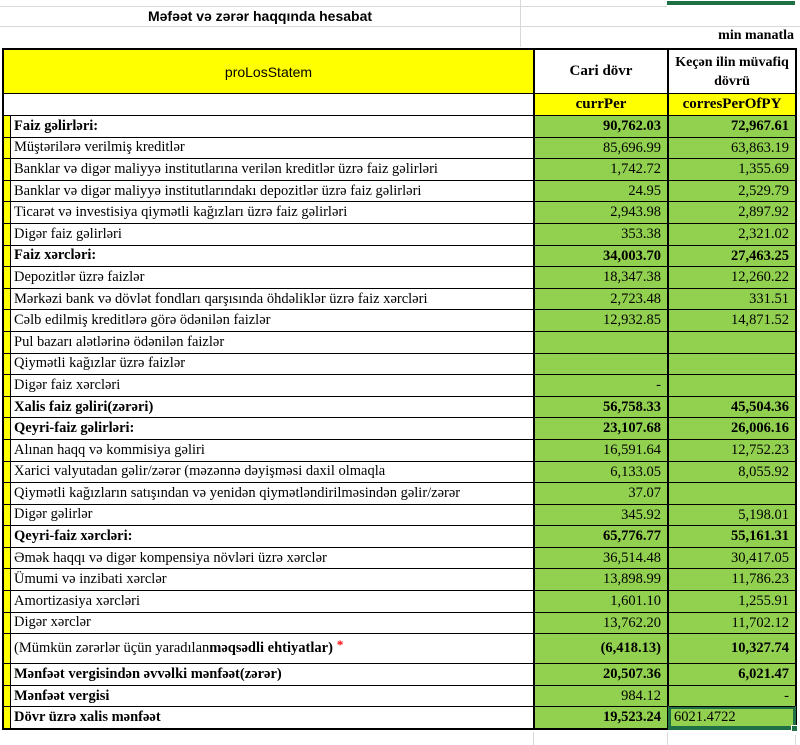  I want to click on selected-cell: 6021.4722, so click(733, 719).